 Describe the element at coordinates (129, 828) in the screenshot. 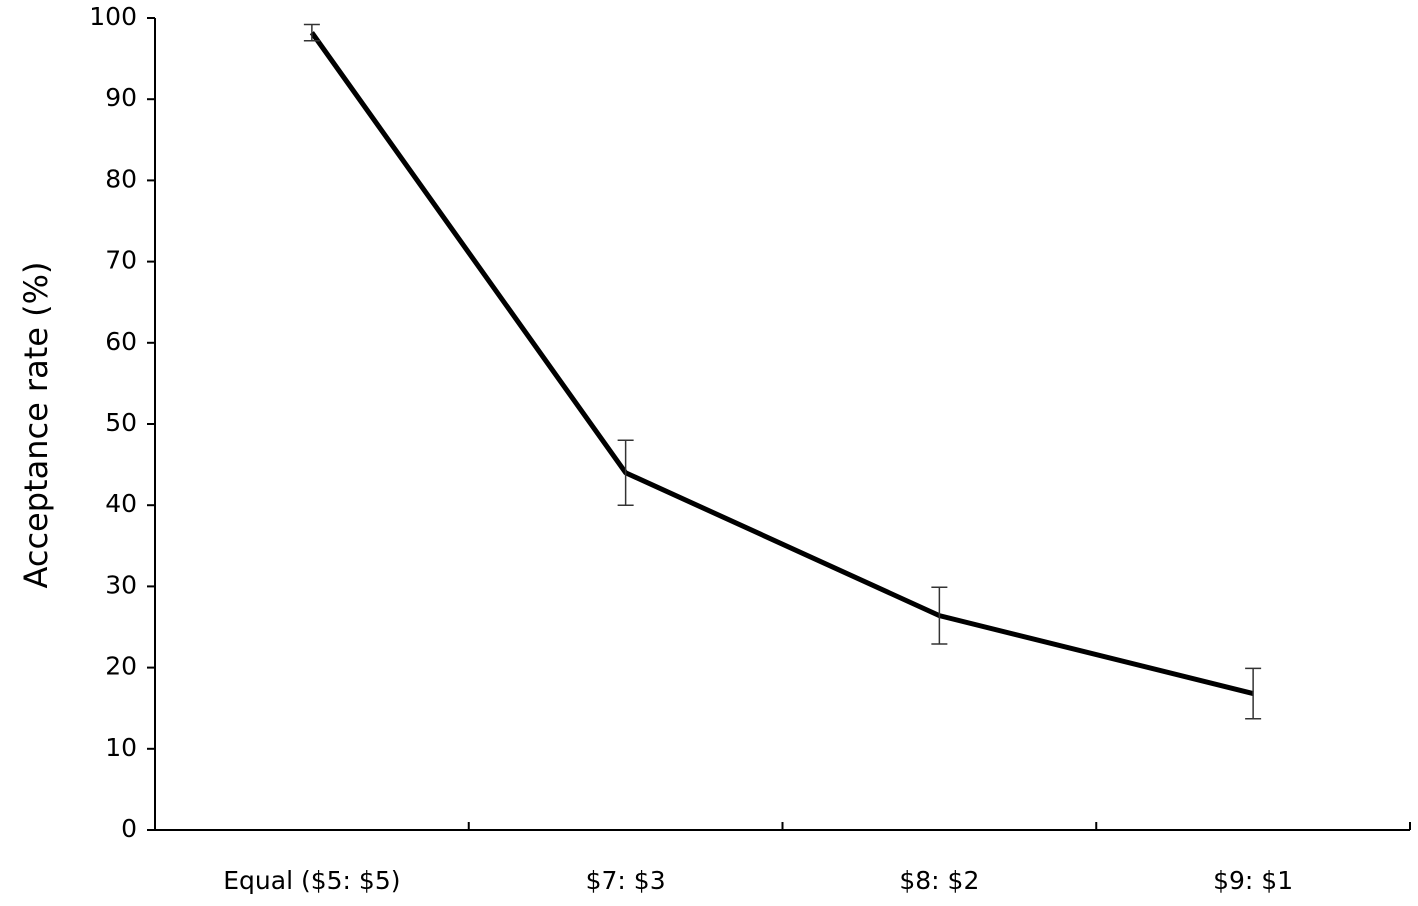

I see `y-tick-label: 0` at that location.